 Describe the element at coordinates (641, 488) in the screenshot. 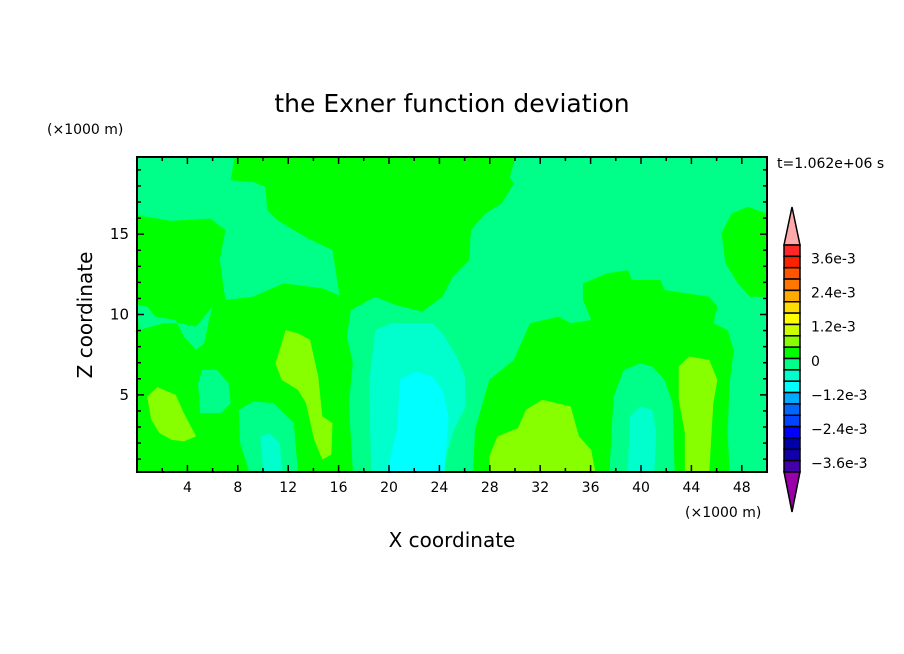

I see `x-tick-label: 40` at that location.